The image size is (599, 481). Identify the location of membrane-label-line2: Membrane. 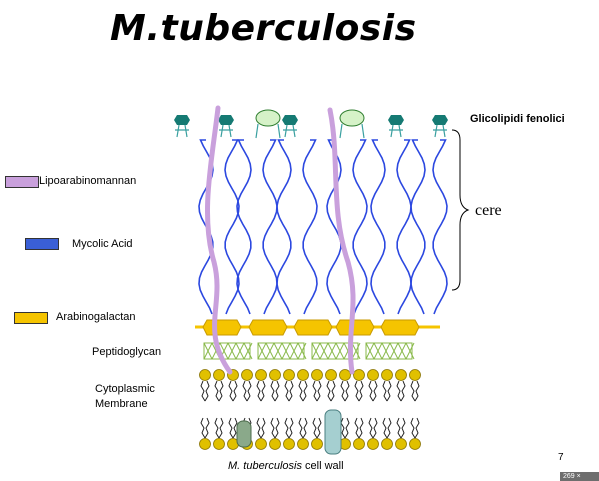
(121, 404).